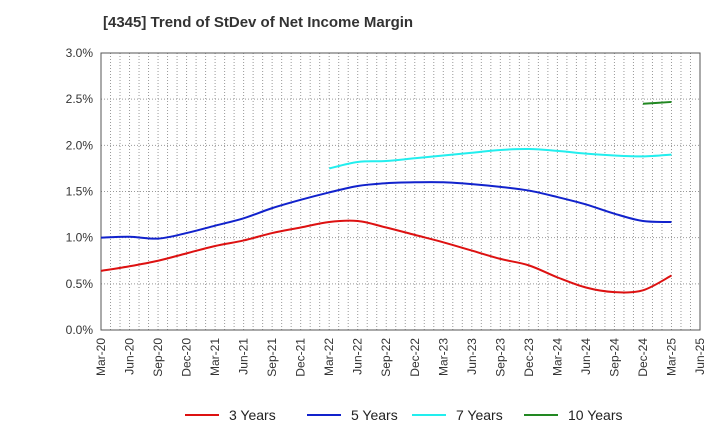 The height and width of the screenshot is (440, 720). I want to click on legend-item-7-years: 7 Years, so click(457, 415).